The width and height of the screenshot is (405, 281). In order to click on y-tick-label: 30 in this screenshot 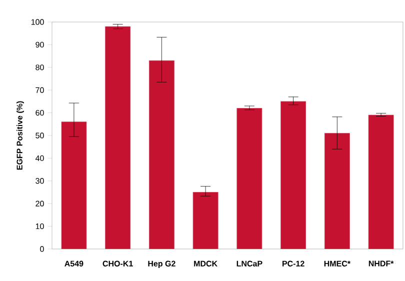, I will do `click(40, 181)`.